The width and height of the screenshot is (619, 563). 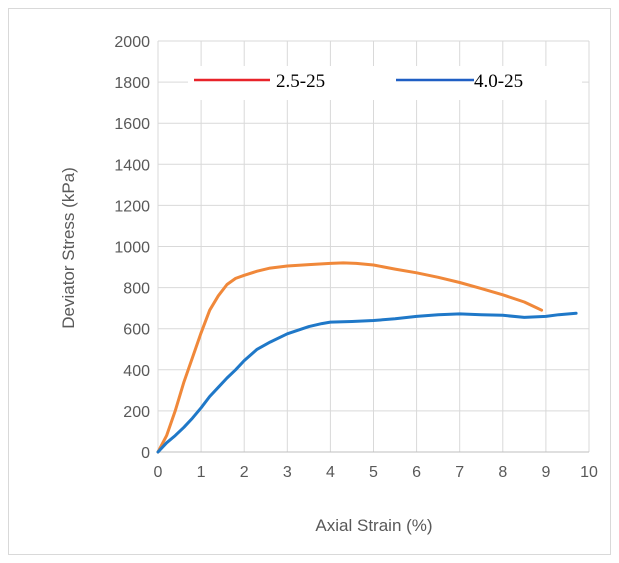 What do you see at coordinates (330, 472) in the screenshot?
I see `x-tick-label: 4` at bounding box center [330, 472].